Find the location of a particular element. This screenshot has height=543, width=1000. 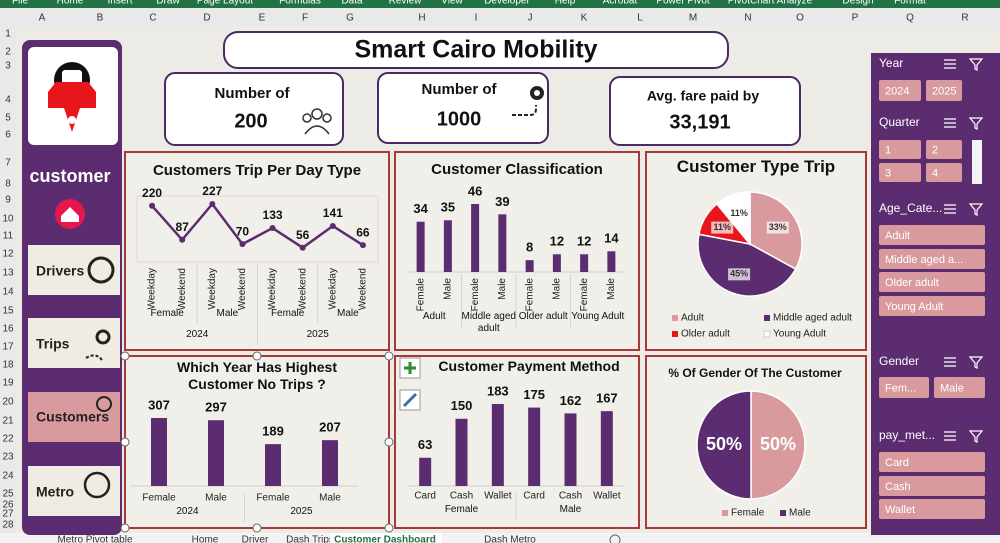

slicer-item-label: 2 is located at coordinates (935, 150).